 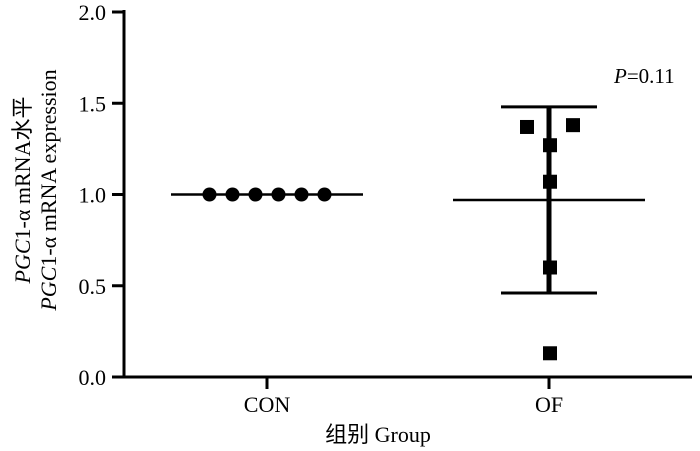 I want to click on y-tick-label: 2.0, so click(x=93, y=12).